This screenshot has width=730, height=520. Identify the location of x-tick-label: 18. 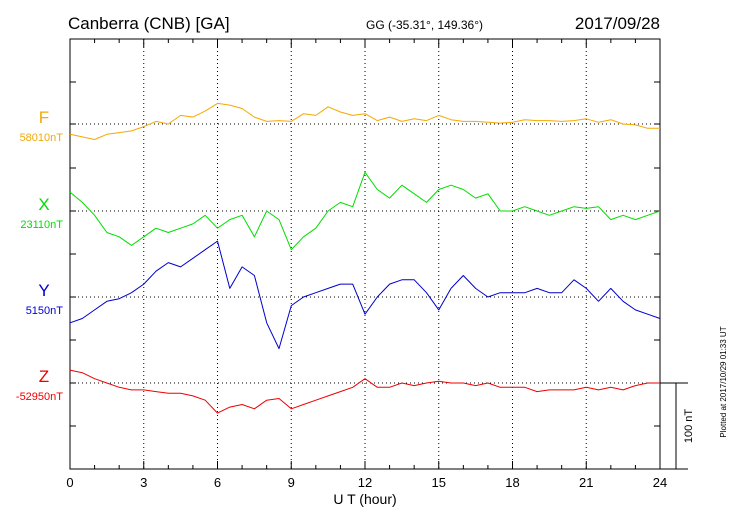
(512, 482).